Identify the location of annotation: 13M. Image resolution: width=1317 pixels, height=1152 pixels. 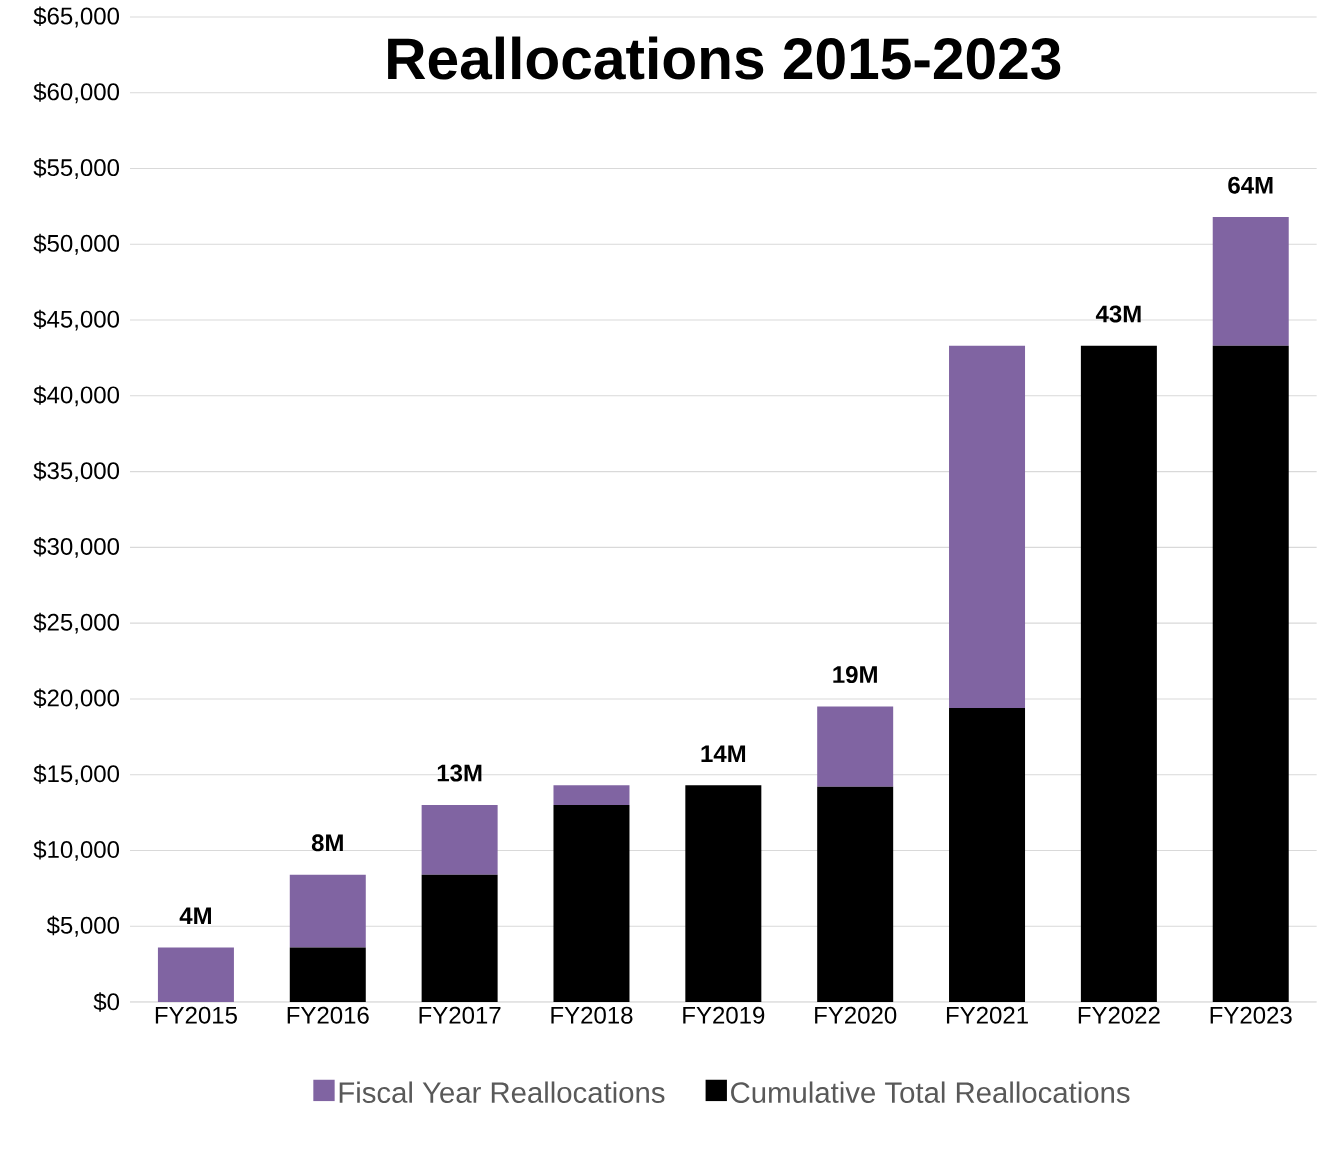
(459, 773).